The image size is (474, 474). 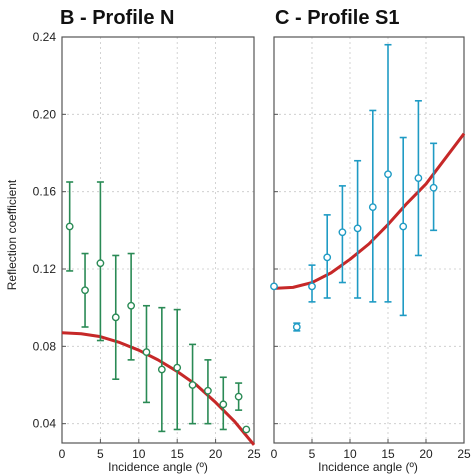 I want to click on panel-b-y-tick-label: 0.16, so click(x=45, y=192).